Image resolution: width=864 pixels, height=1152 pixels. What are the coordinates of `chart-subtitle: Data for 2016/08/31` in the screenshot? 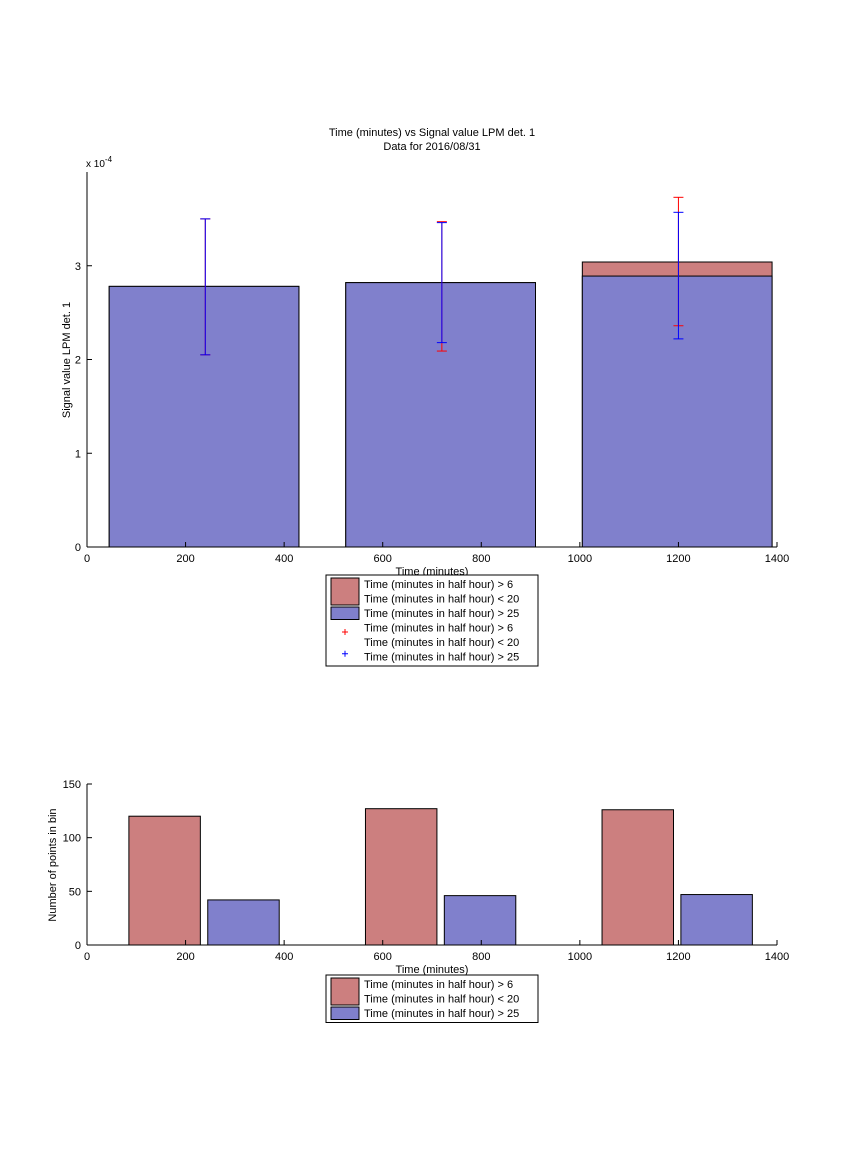 It's located at (431, 147).